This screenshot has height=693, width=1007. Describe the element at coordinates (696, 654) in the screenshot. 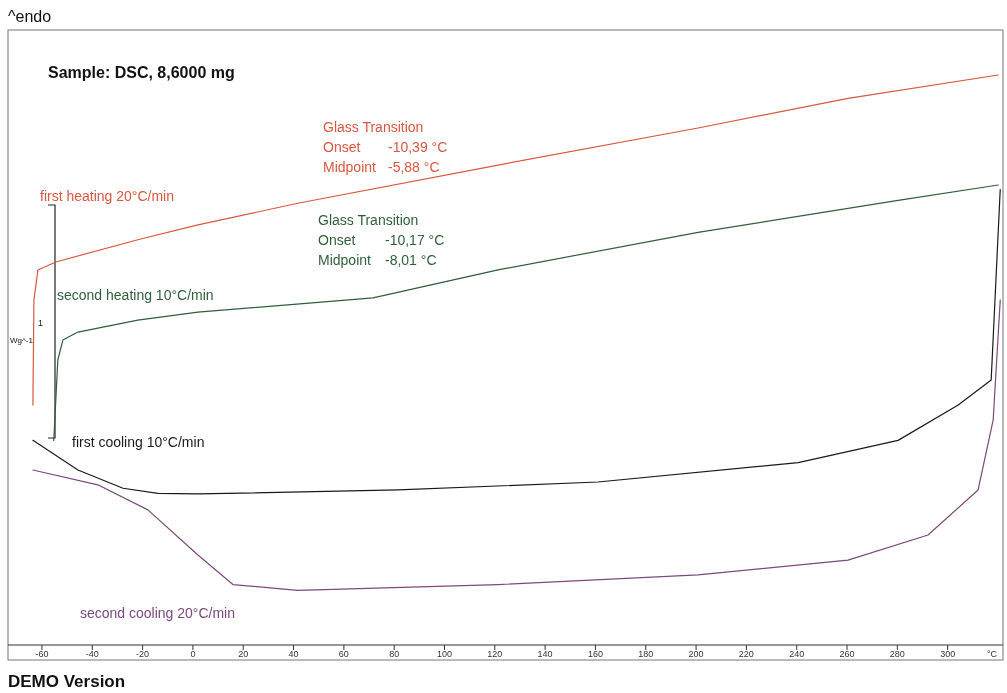

I see `x-tick-label: 200` at that location.